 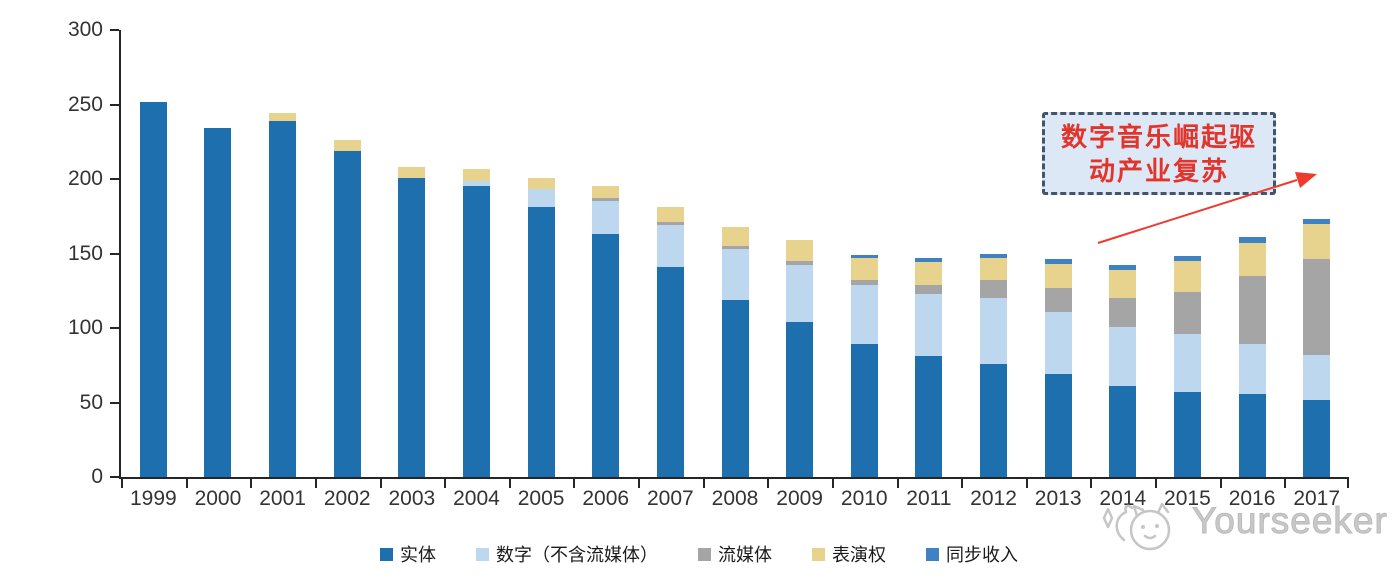 I want to click on legend-swatch-sync, so click(x=932, y=554).